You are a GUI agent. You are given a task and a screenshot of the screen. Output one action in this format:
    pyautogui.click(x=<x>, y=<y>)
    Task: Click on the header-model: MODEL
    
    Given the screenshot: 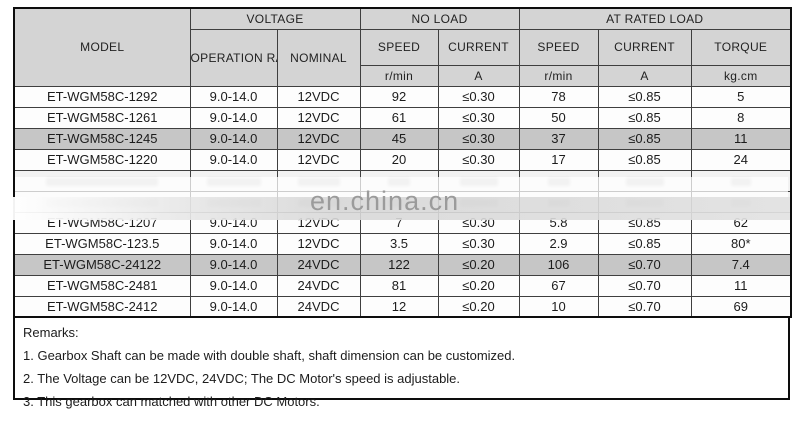 What is the action you would take?
    pyautogui.click(x=102, y=47)
    